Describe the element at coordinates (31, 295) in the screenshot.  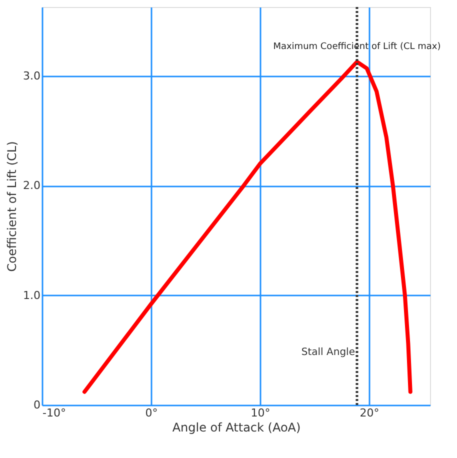
I see `y-tick-label: 1.0` at that location.